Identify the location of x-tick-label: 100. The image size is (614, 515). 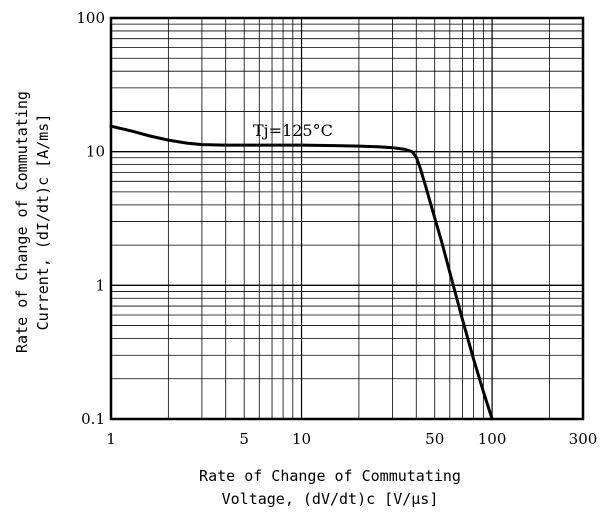
(492, 439).